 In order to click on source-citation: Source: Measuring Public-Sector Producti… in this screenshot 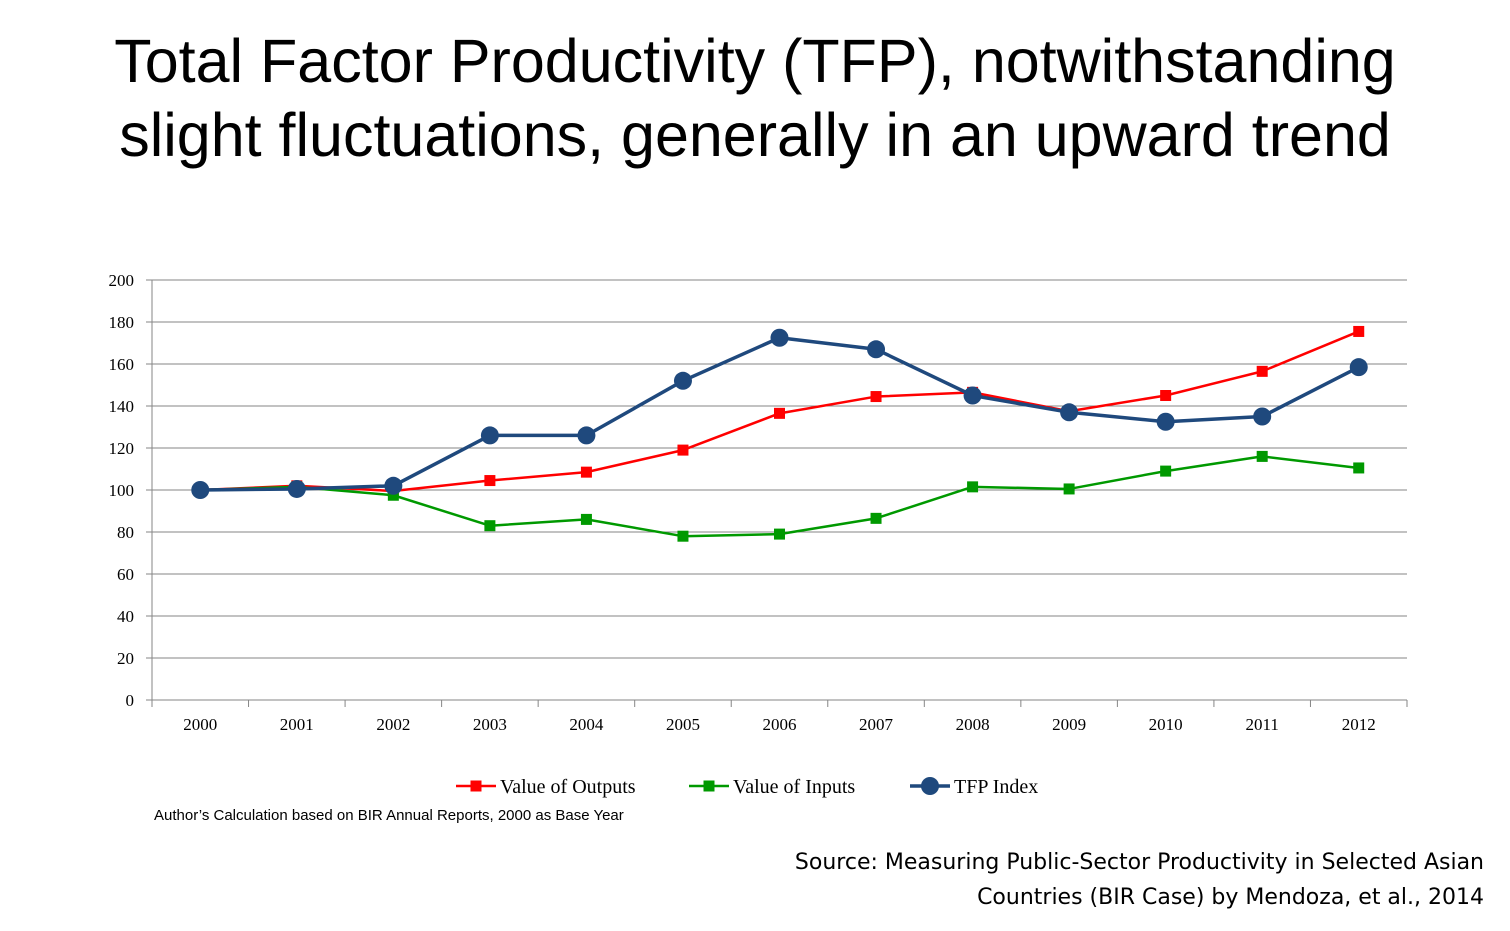, I will do `click(1139, 880)`.